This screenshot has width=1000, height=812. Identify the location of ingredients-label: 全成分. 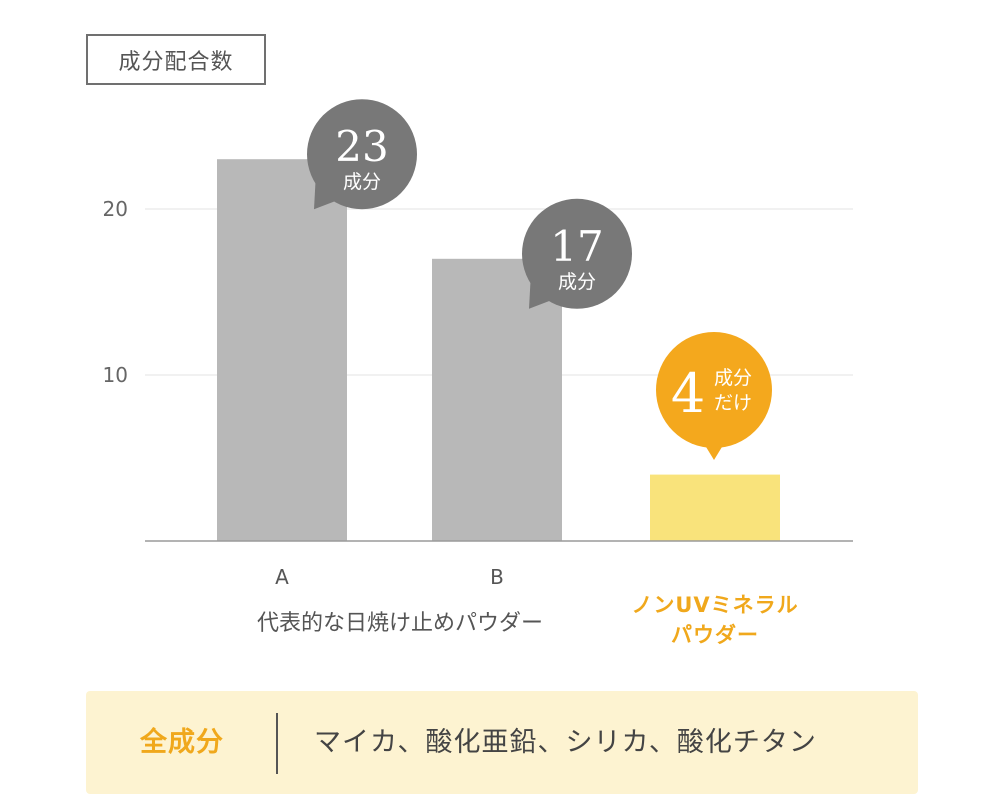
(182, 742).